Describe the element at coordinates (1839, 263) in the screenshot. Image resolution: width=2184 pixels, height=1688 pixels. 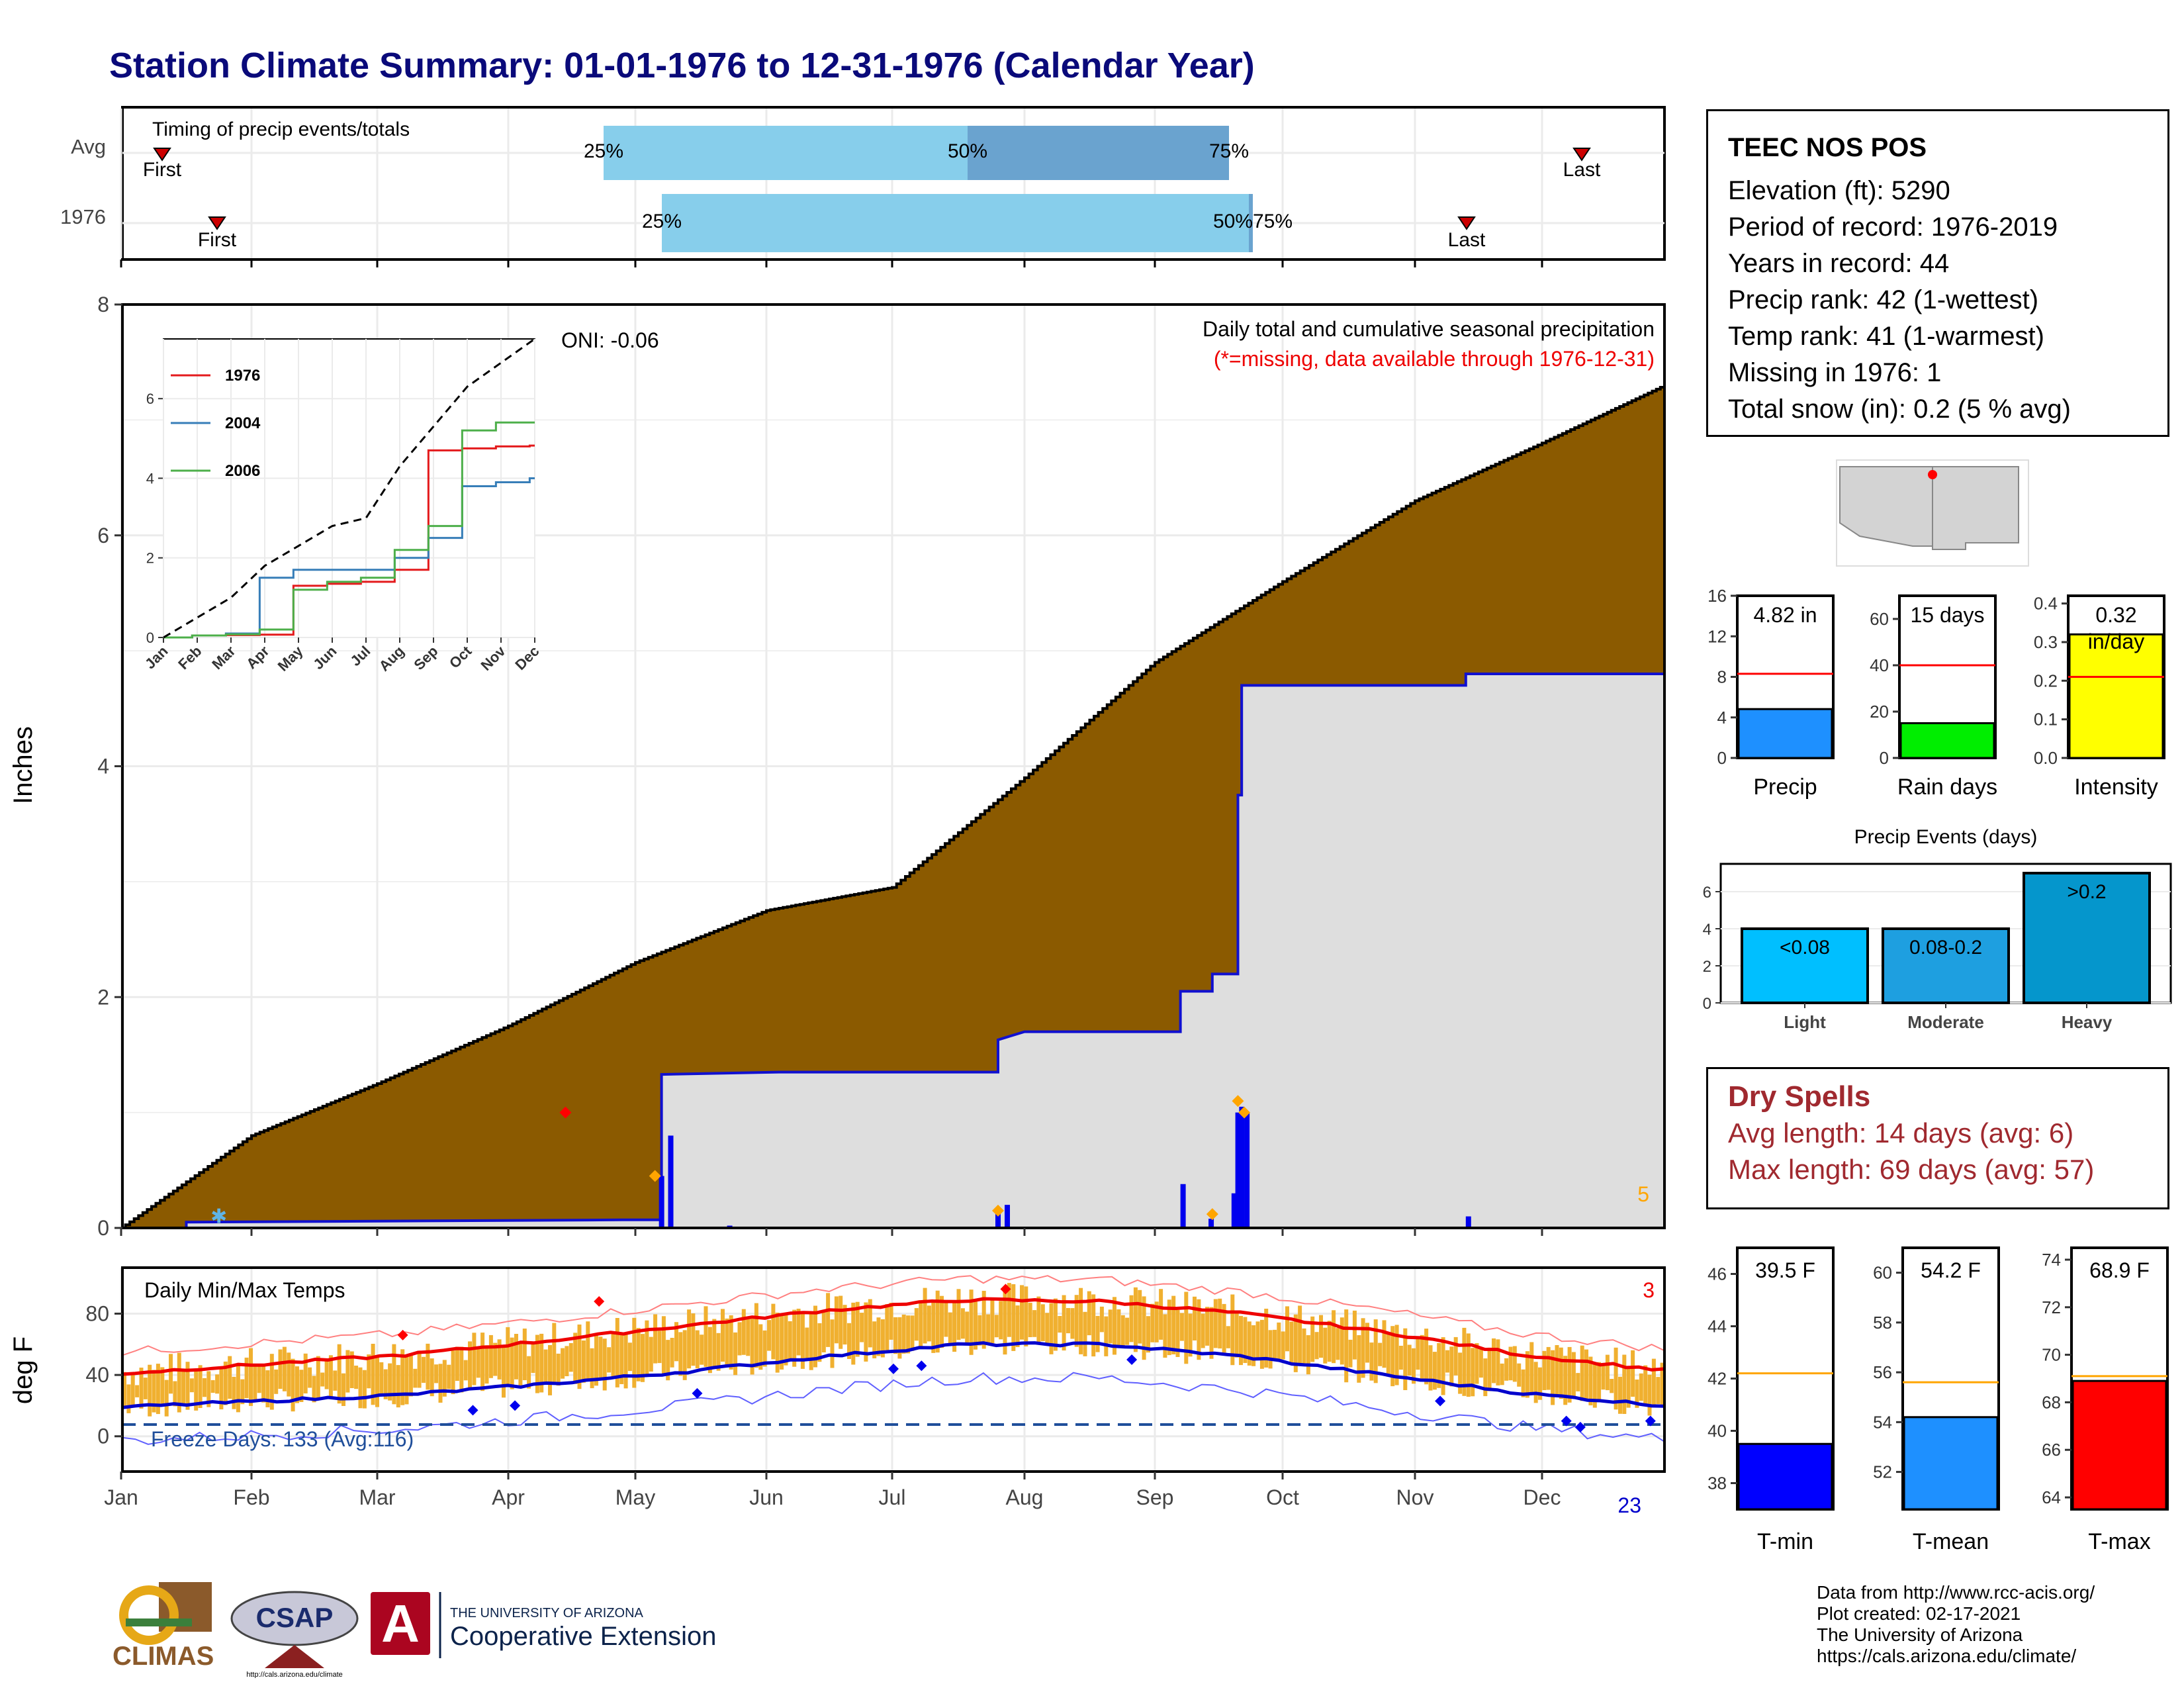
I see `station-years: Years in record: 44` at that location.